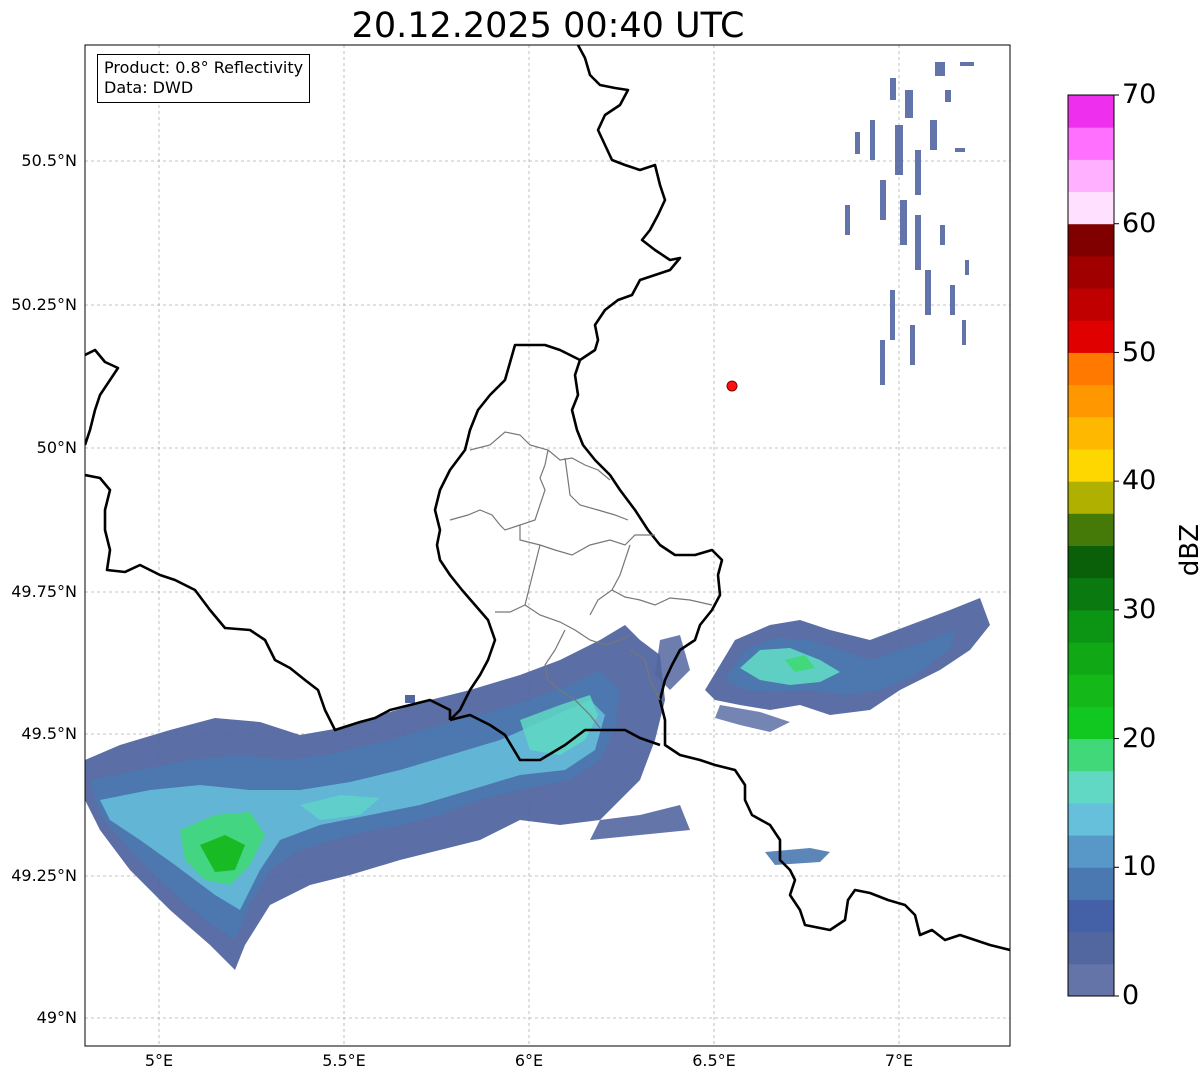  Describe the element at coordinates (529, 1060) in the screenshot. I see `lon-tick-label: 6°E` at that location.